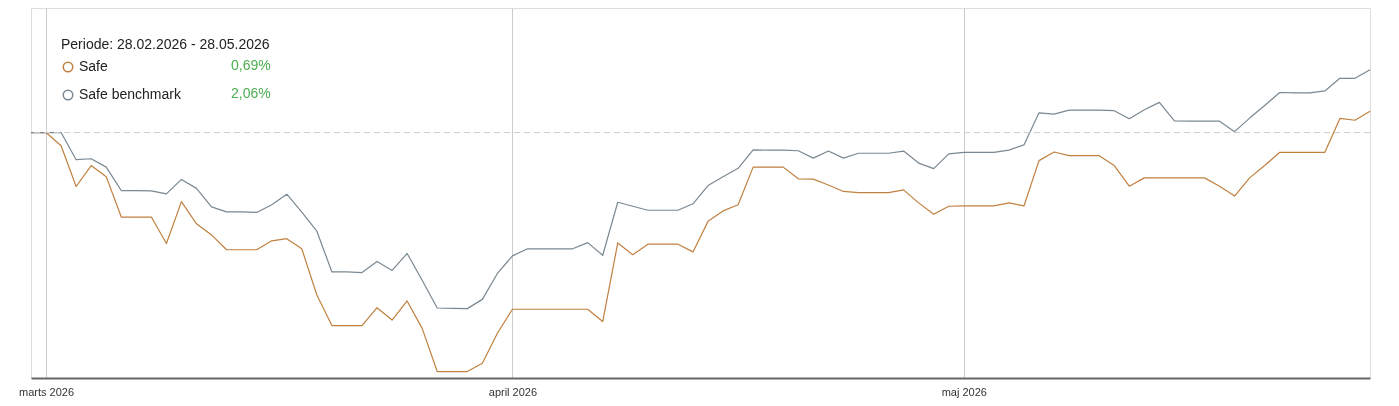  I want to click on legend-label: Safe benchmark, so click(130, 94).